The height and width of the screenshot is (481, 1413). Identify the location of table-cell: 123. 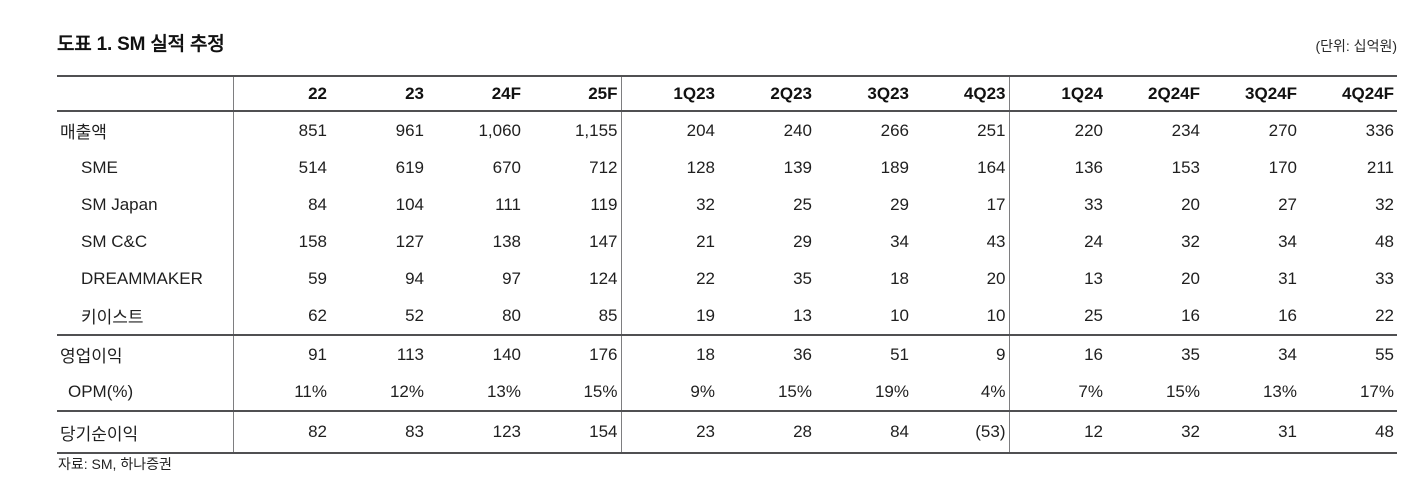
(506, 431).